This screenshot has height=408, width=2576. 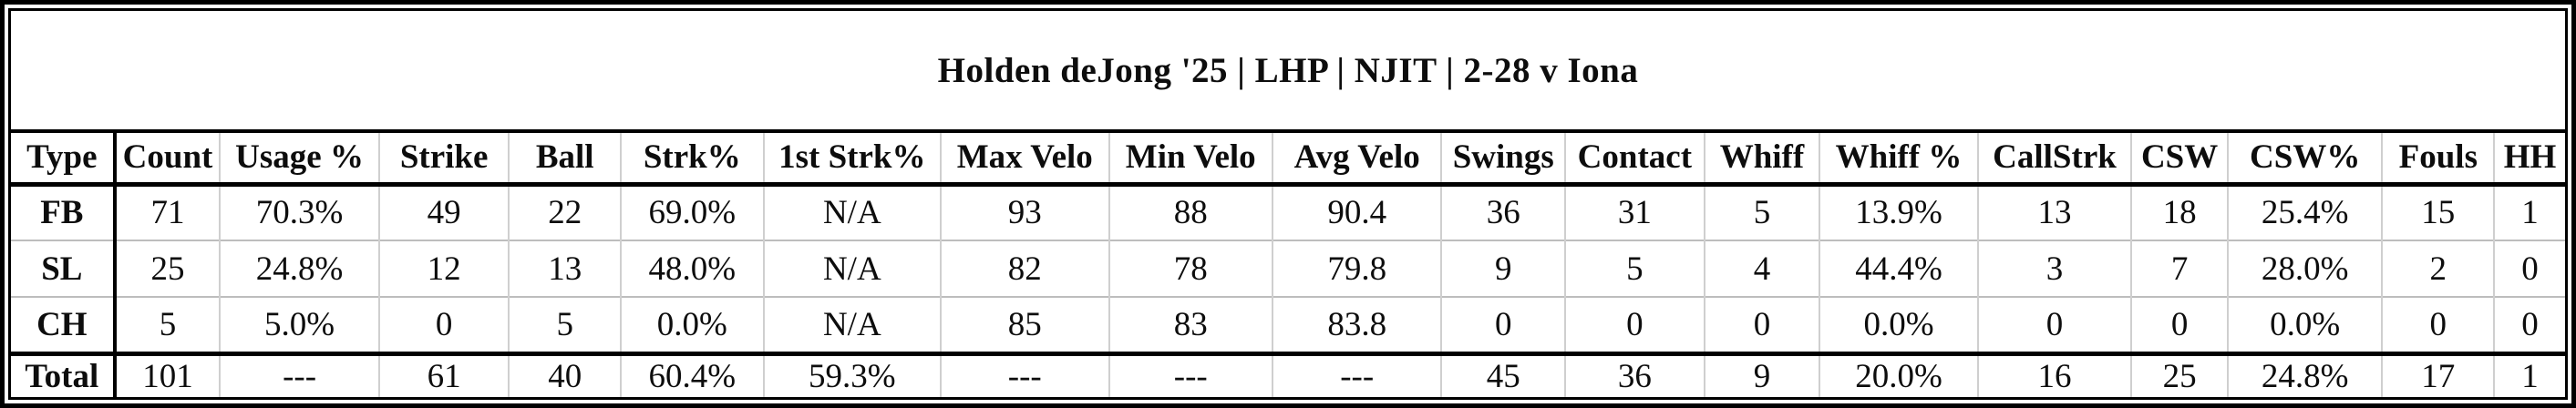 What do you see at coordinates (1504, 158) in the screenshot?
I see `header-cell-swings: Swings` at bounding box center [1504, 158].